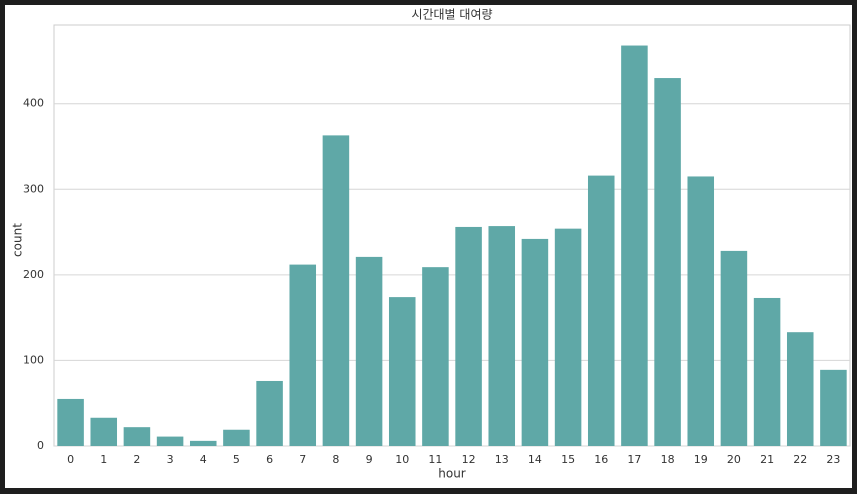 This screenshot has width=857, height=494. What do you see at coordinates (435, 459) in the screenshot?
I see `x-tick-label: 11` at bounding box center [435, 459].